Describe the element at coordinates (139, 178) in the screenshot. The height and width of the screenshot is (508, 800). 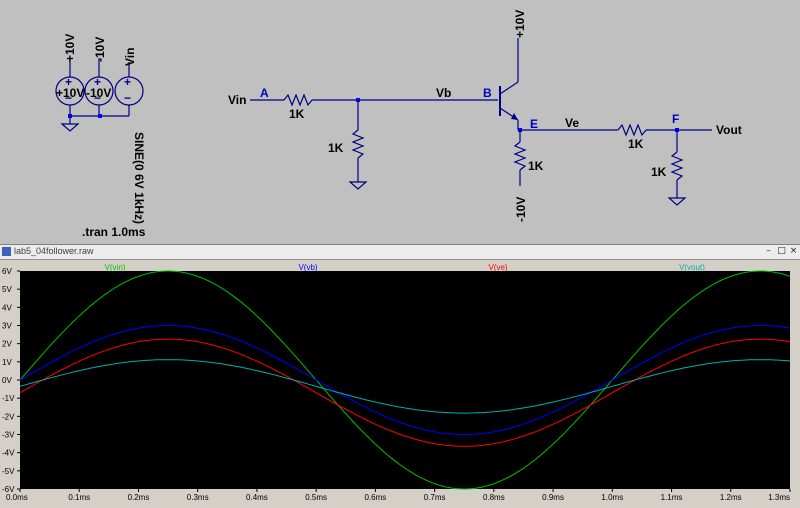
I see `sine-spec: SINE(0 6V 1kHz)` at that location.